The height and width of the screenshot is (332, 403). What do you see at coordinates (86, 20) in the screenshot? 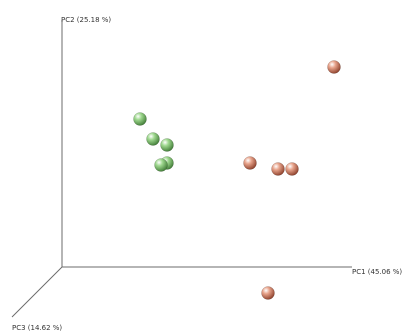
I see `pc2-axis-label: PC2 (25.18 %)` at bounding box center [86, 20].